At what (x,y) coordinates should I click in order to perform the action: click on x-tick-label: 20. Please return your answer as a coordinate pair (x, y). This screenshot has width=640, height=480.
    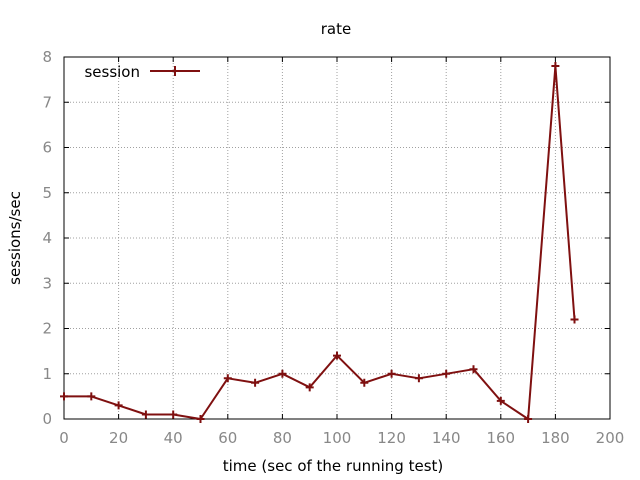
    Looking at the image, I should click on (118, 438).